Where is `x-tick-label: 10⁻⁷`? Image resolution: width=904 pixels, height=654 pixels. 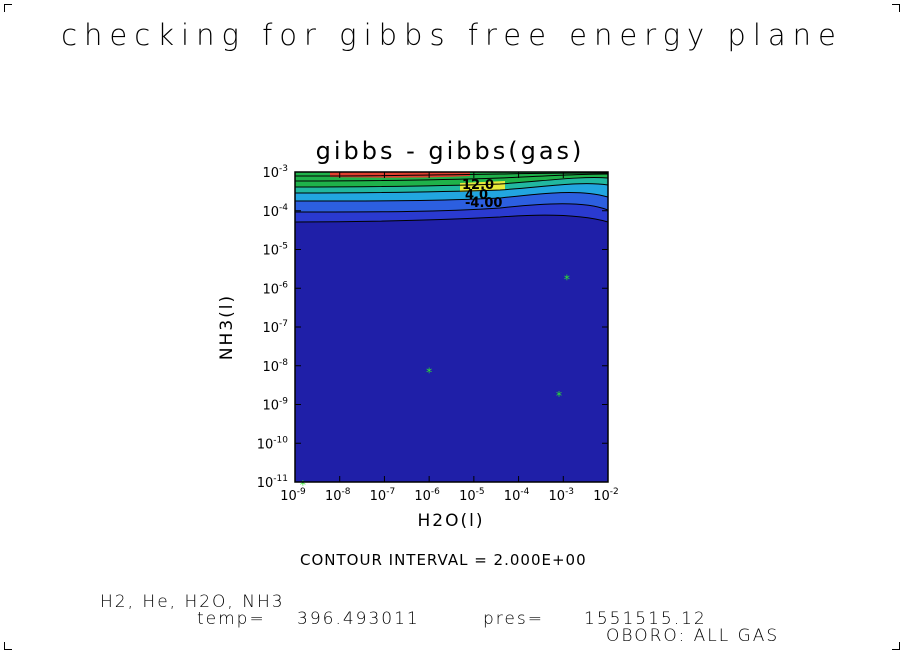 x-tick-label: 10⁻⁷ is located at coordinates (383, 495).